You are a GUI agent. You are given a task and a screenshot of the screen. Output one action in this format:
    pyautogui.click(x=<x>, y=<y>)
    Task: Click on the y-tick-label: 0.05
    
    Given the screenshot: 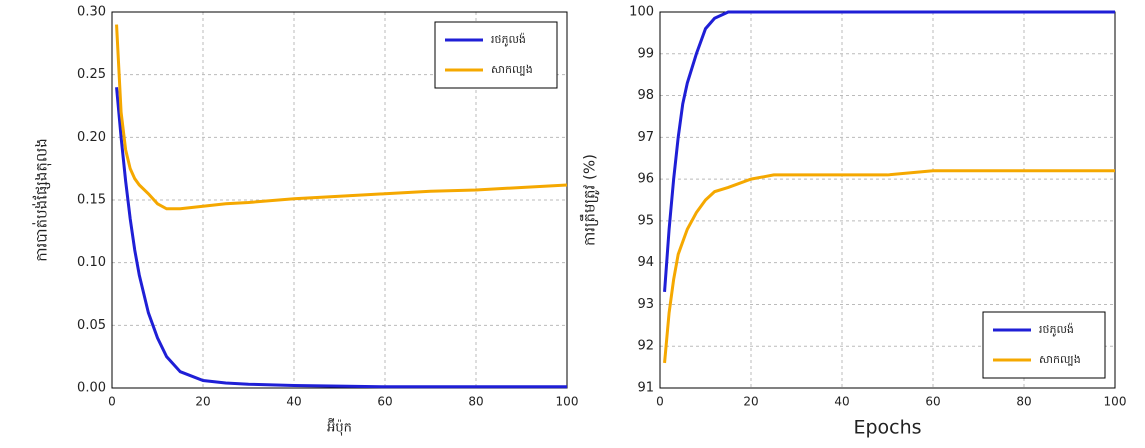 What is the action you would take?
    pyautogui.click(x=91, y=325)
    